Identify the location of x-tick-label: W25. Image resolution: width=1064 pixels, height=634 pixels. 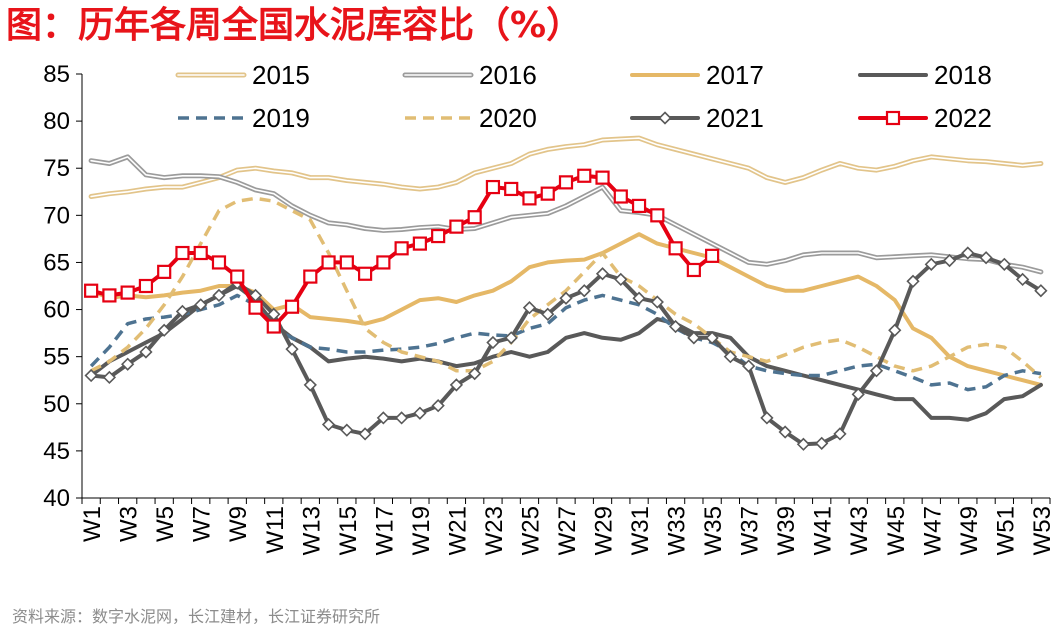
(530, 530).